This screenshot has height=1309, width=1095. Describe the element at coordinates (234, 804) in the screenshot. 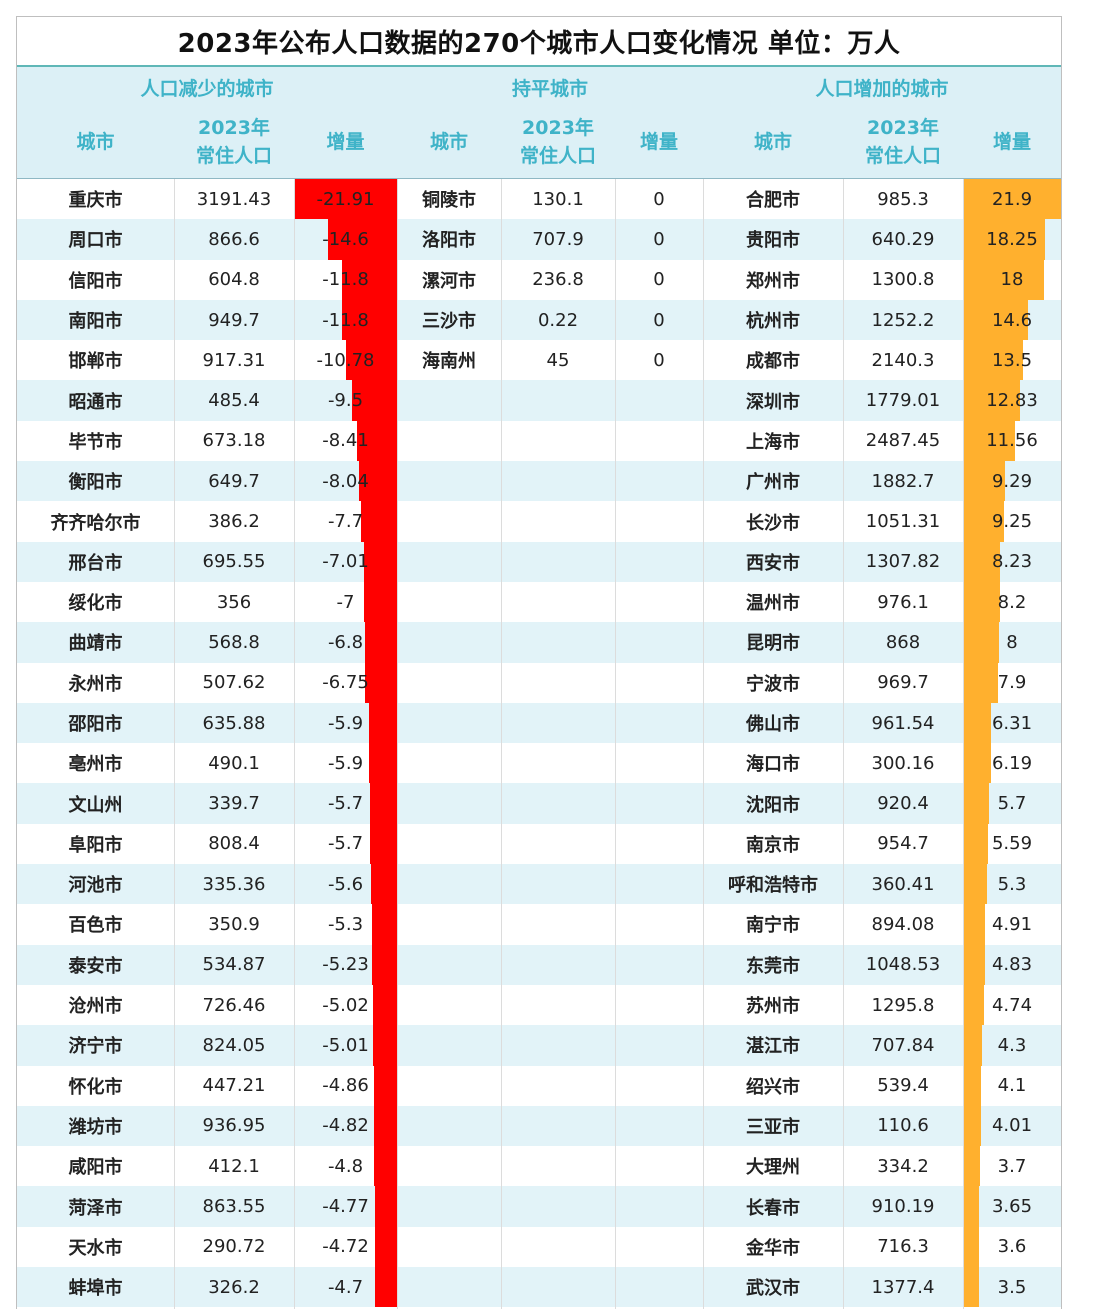

I see `decrease-population: 339.7` at that location.